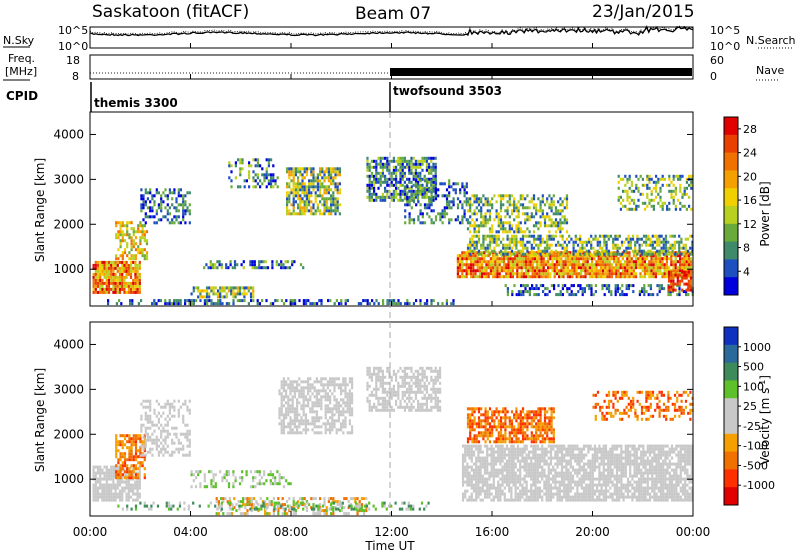 This screenshot has width=800, height=554. Describe the element at coordinates (19, 40) in the screenshot. I see `nsky-label: N.Sky` at that location.